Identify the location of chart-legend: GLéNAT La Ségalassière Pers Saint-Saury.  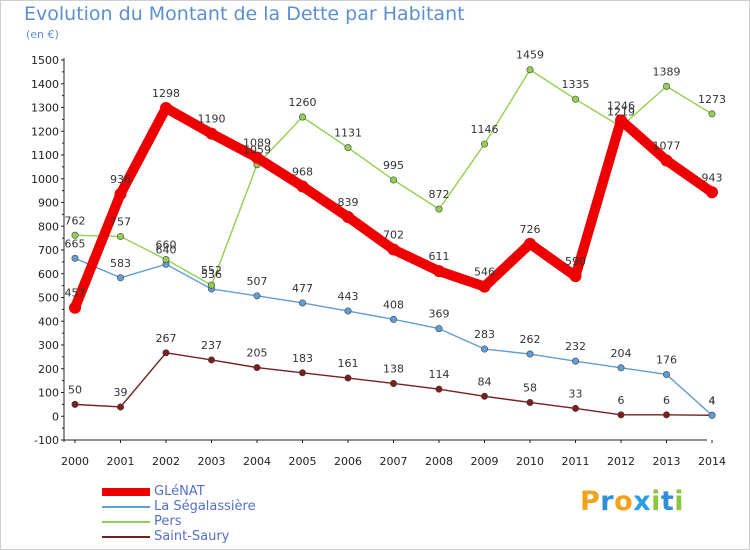
(252, 514).